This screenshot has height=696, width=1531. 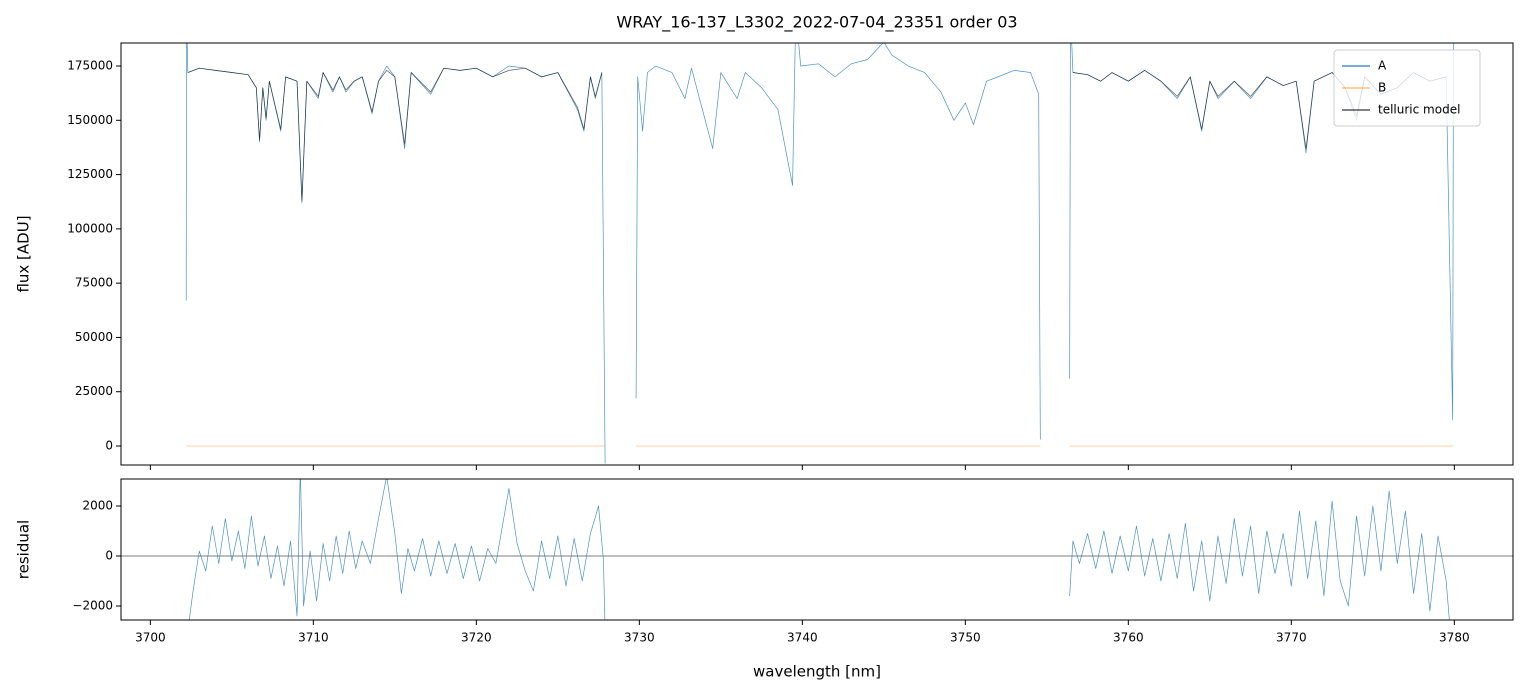 What do you see at coordinates (1419, 110) in the screenshot?
I see `legend-label: telluric model` at bounding box center [1419, 110].